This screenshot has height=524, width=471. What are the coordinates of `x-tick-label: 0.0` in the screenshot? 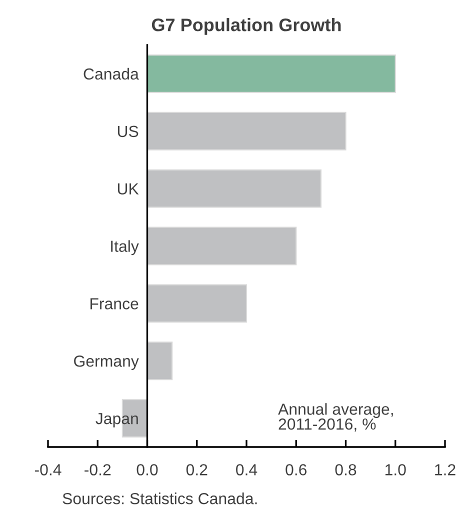 It's located at (147, 470).